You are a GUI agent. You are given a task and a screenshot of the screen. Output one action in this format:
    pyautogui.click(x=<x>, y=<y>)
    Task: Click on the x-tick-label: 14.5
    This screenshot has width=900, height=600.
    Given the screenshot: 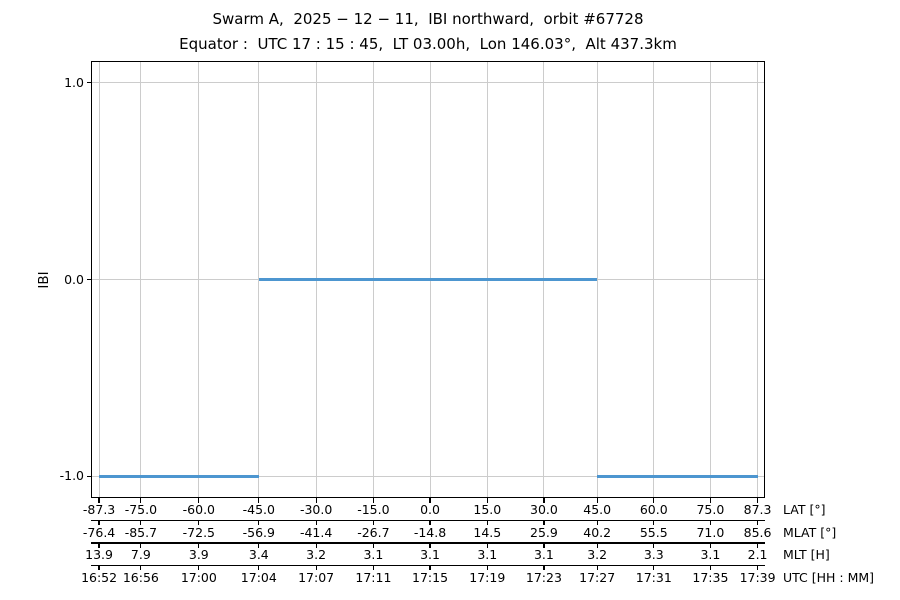 What is the action you would take?
    pyautogui.click(x=487, y=532)
    